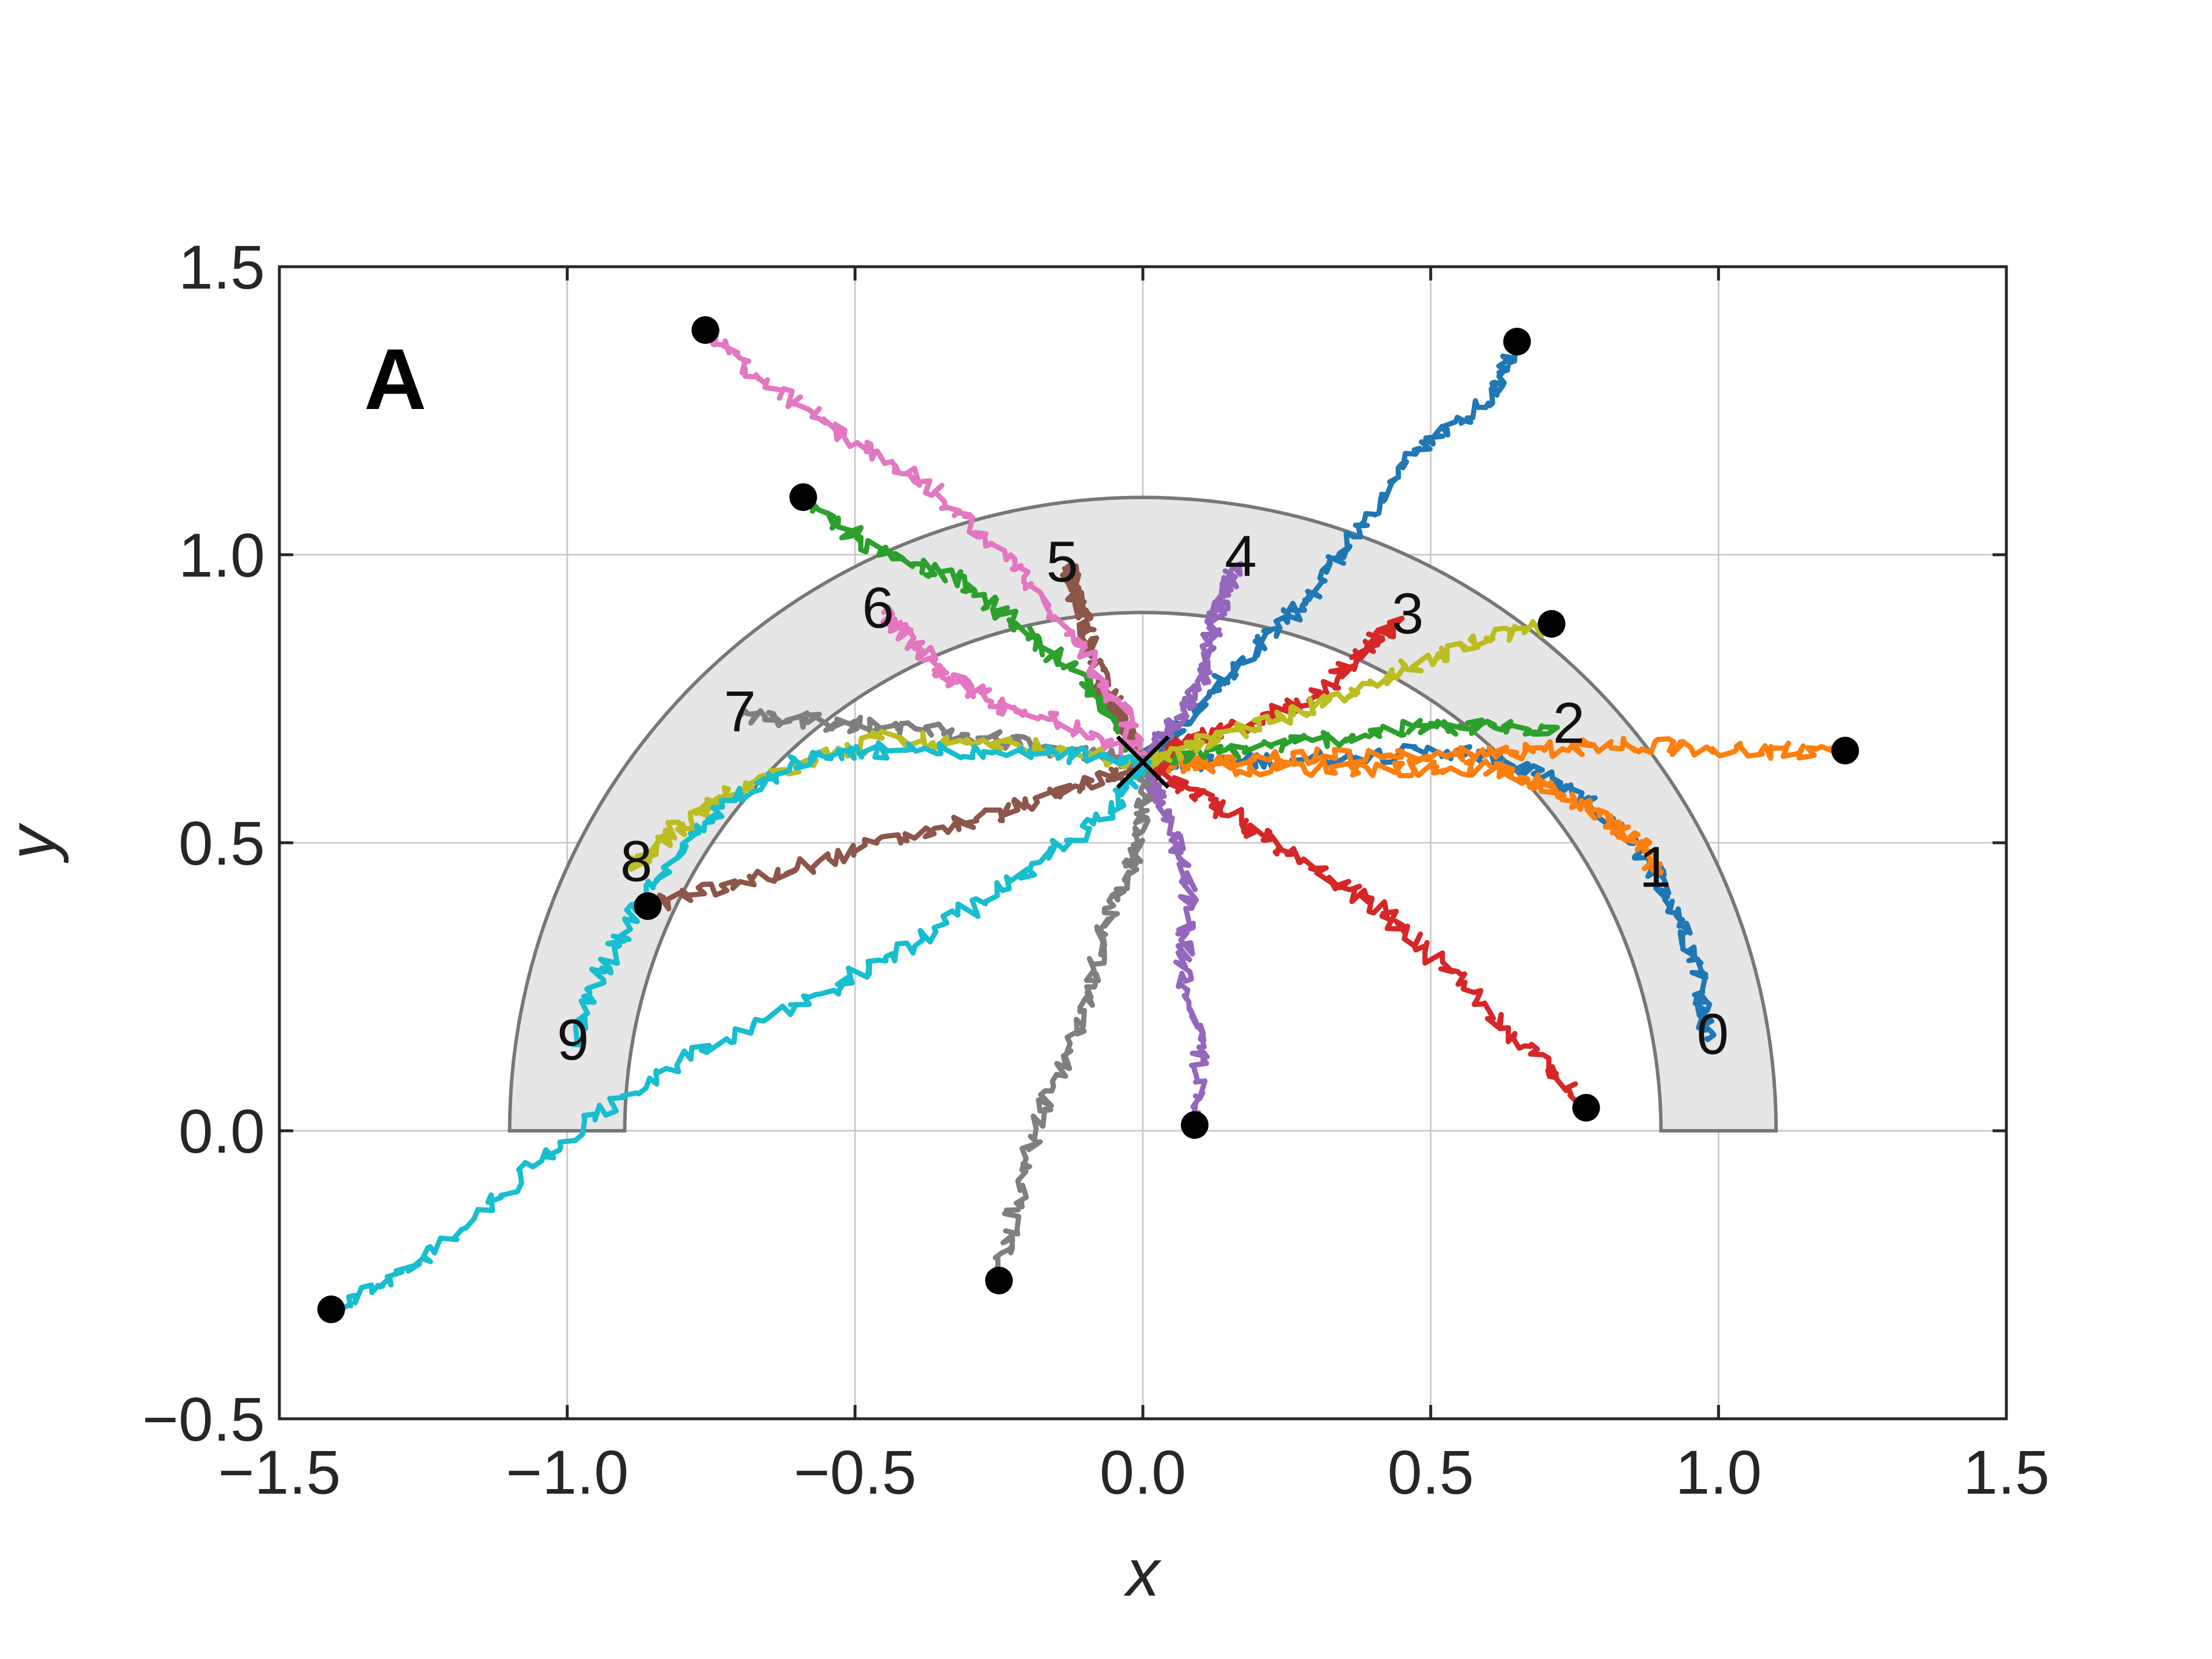 The image size is (2212, 1659). I want to click on y-axis-label: y, so click(34, 843).